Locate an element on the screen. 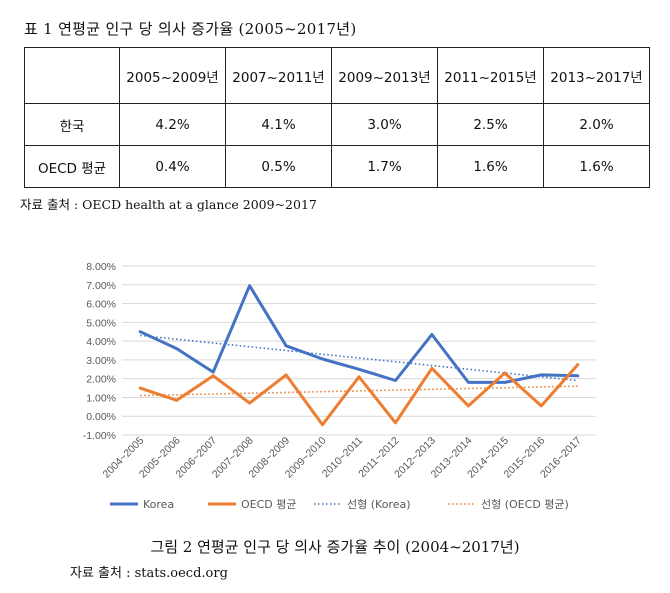 This screenshot has width=670, height=593. table-header-cell: 2011~2015년 is located at coordinates (490, 75).